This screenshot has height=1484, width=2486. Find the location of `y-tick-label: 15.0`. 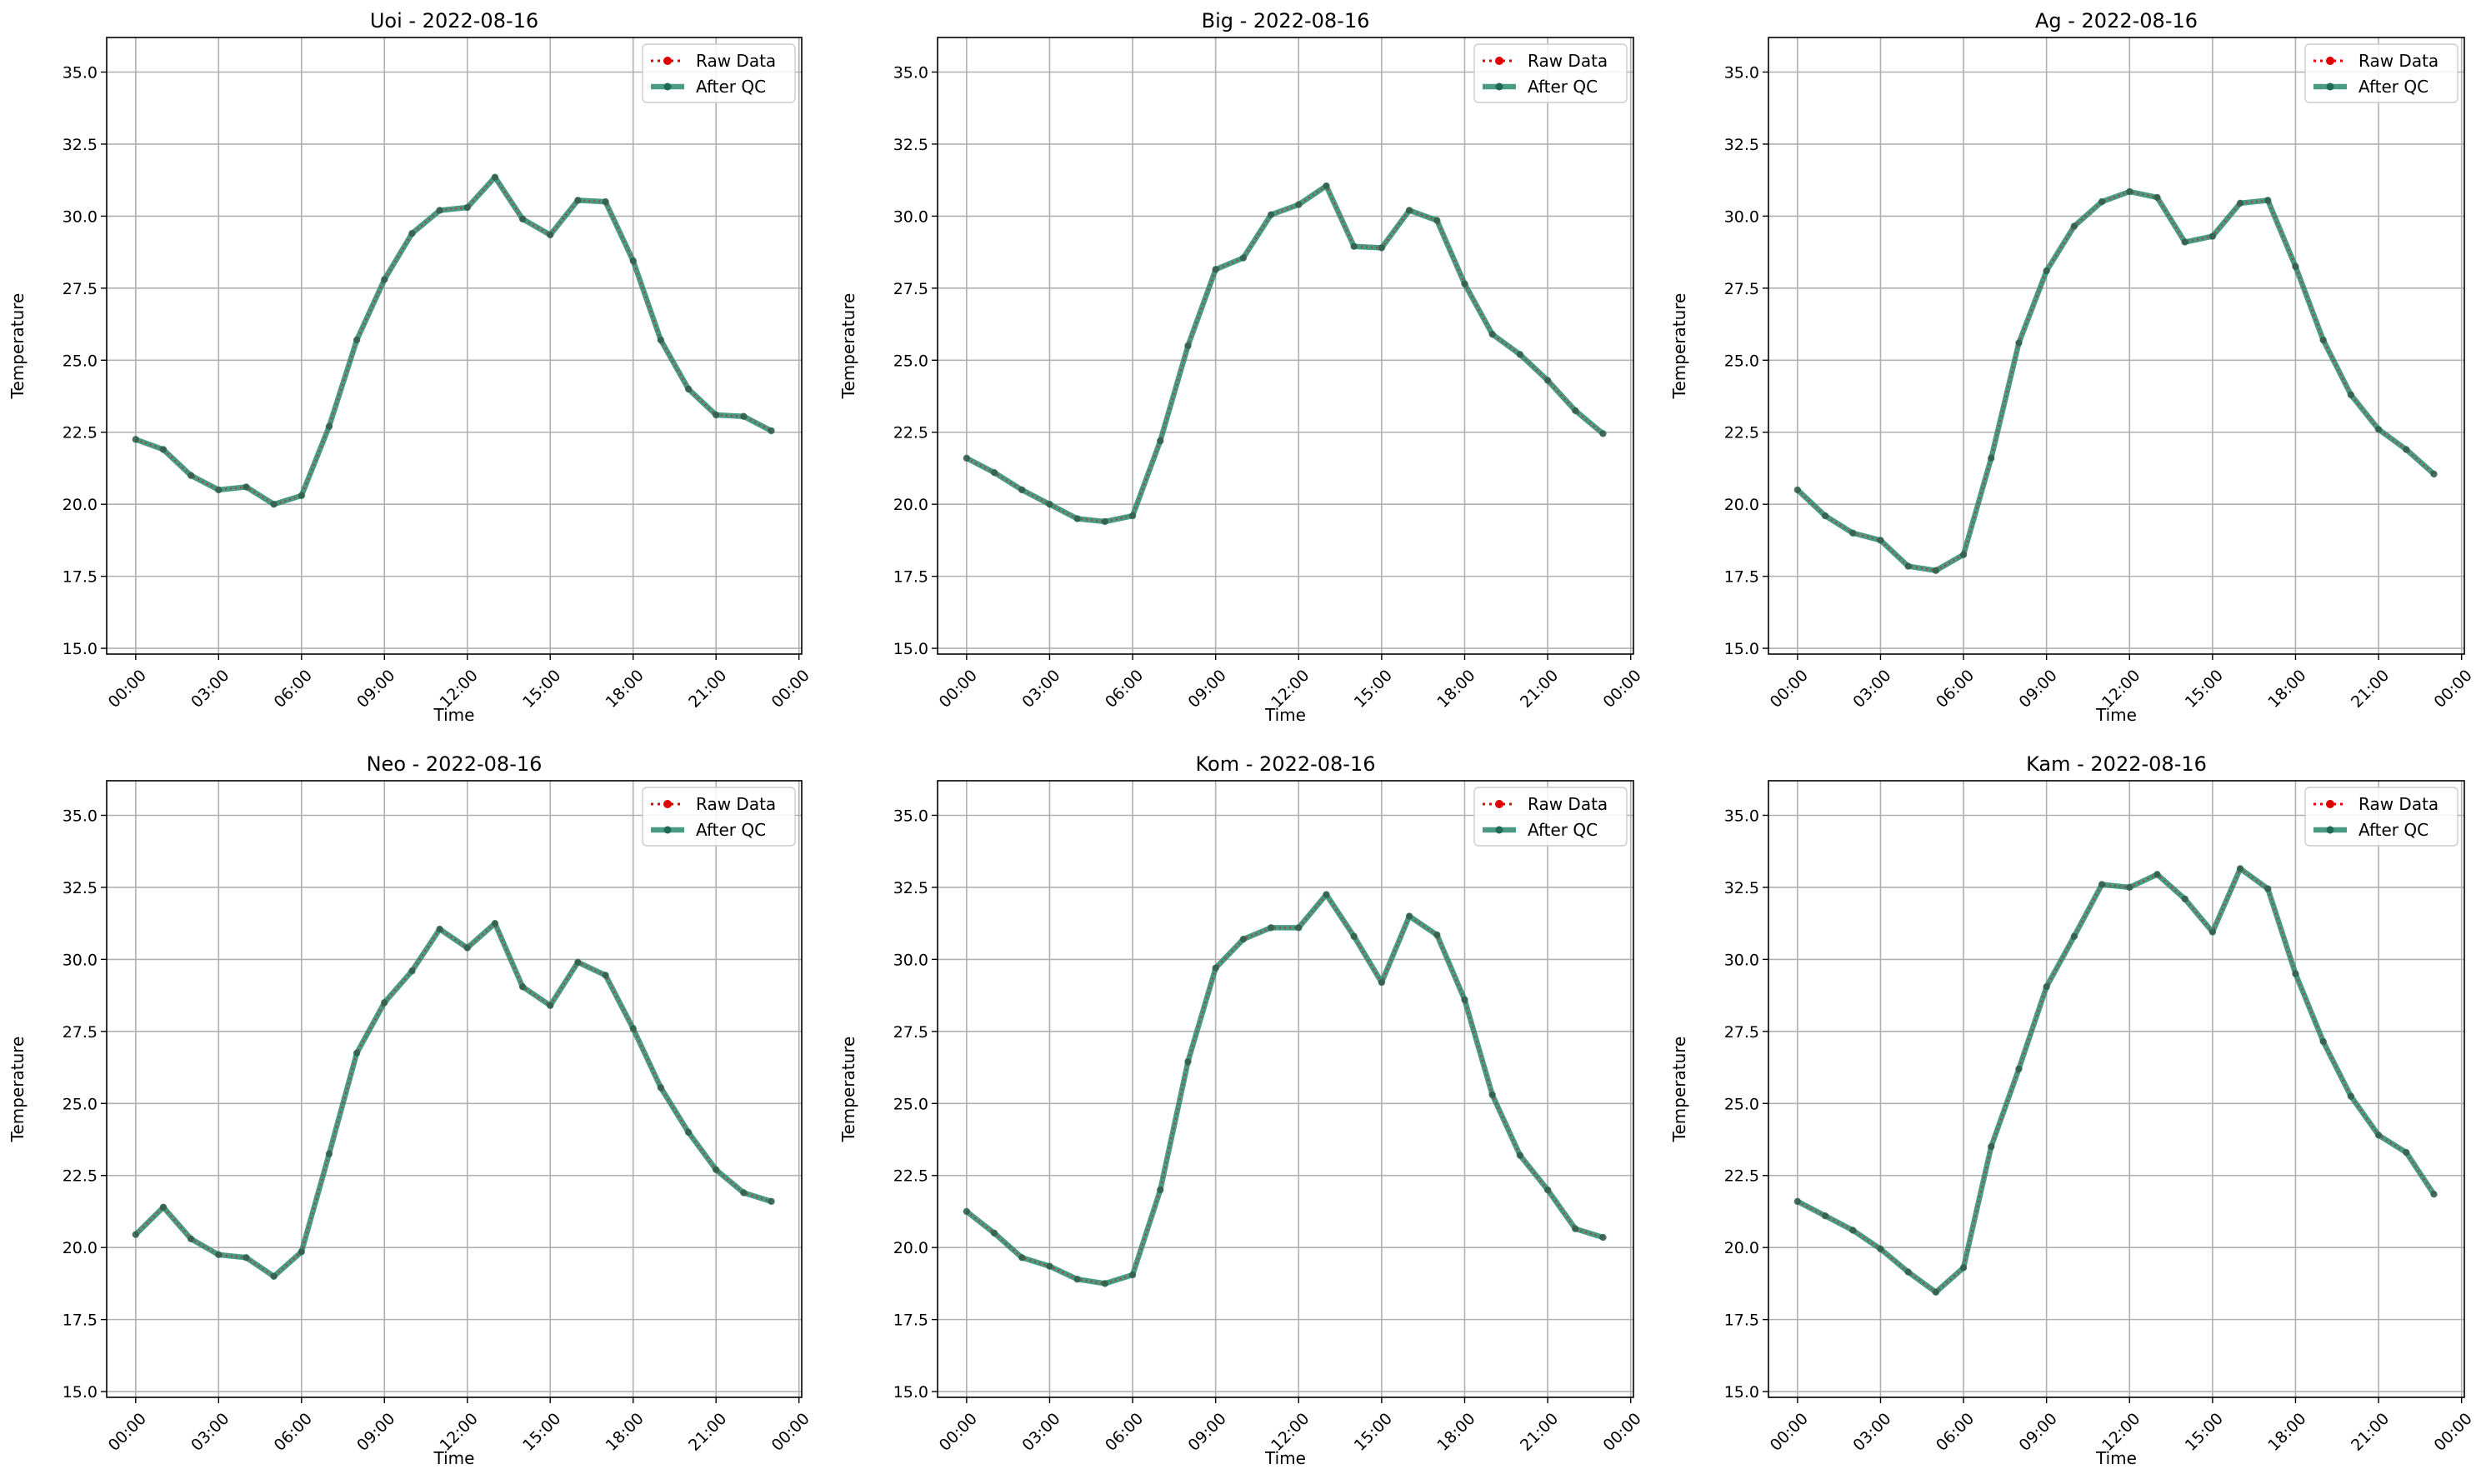

y-tick-label: 15.0 is located at coordinates (1741, 1392).